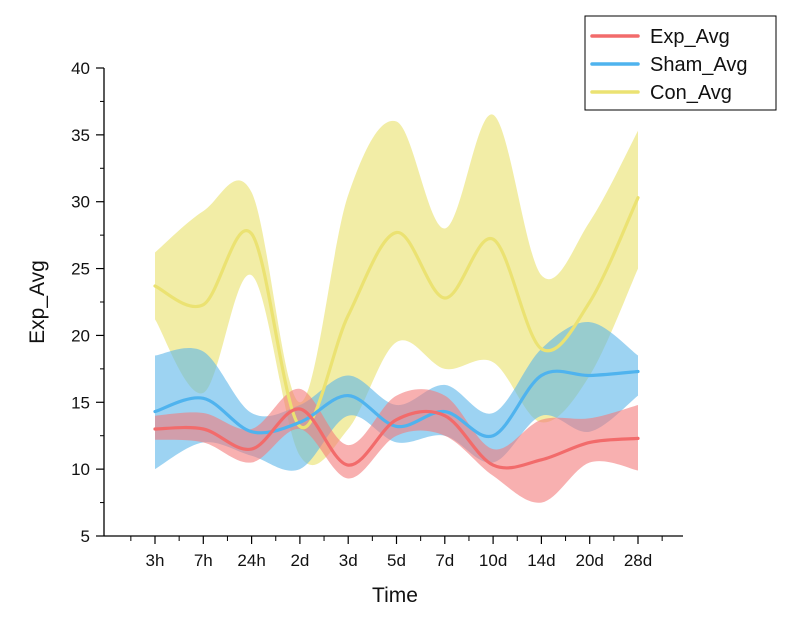  I want to click on legend-label-exp-avg: Exp_Avg, so click(690, 37).